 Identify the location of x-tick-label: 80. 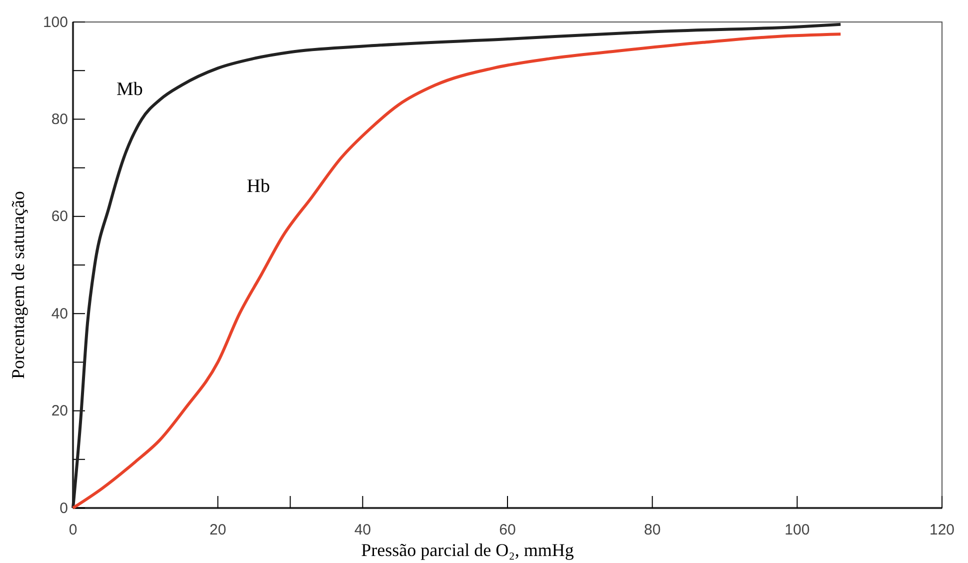
(652, 530).